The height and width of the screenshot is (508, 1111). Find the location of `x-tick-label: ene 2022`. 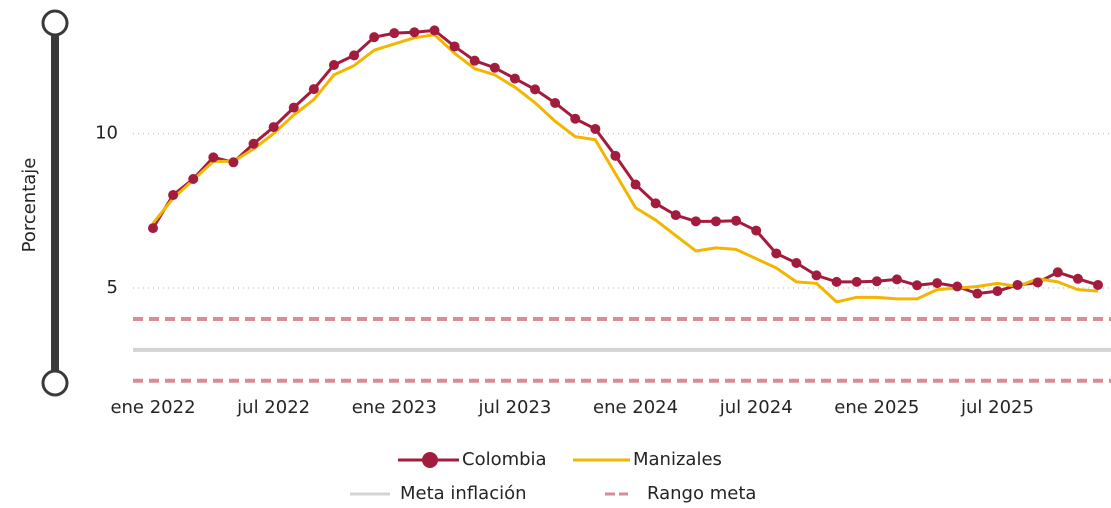

x-tick-label: ene 2022 is located at coordinates (152, 407).